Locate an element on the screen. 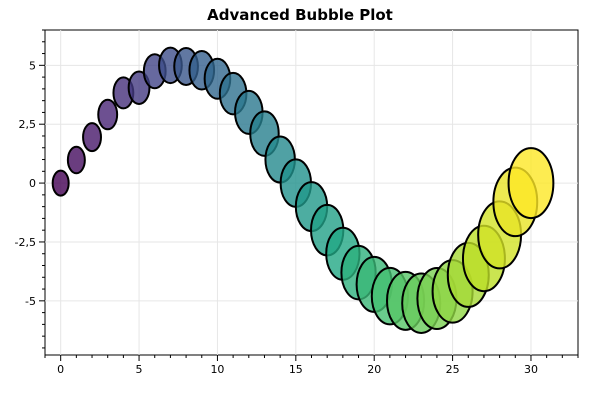  chart-title: Advanced Bubble Plot is located at coordinates (300, 15).